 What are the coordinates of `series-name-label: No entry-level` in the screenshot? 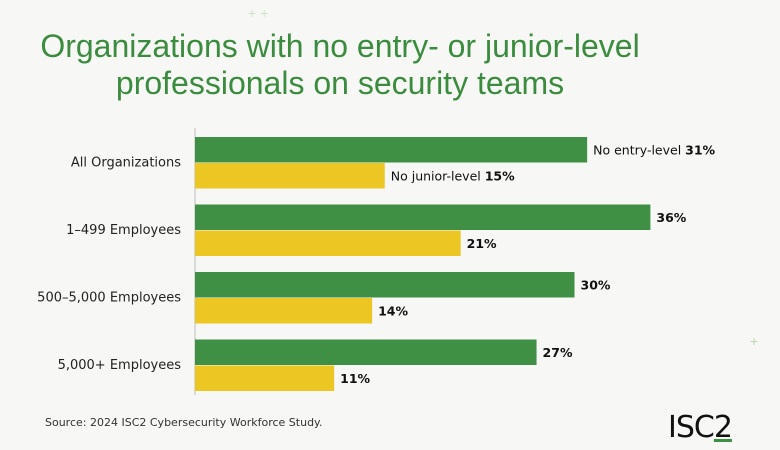 It's located at (639, 149).